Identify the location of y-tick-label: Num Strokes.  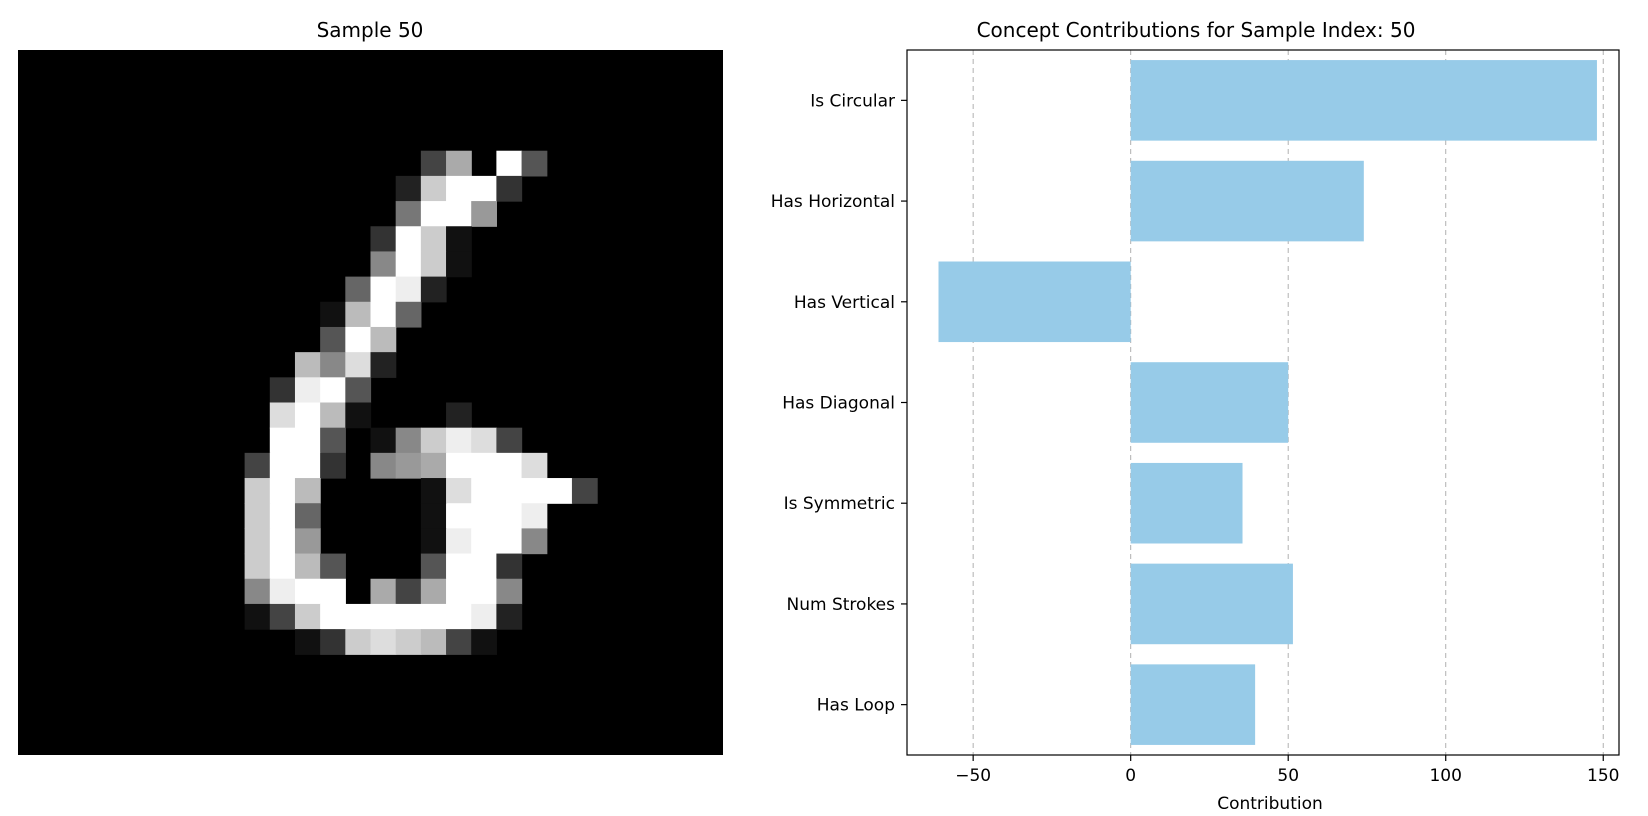
(841, 605).